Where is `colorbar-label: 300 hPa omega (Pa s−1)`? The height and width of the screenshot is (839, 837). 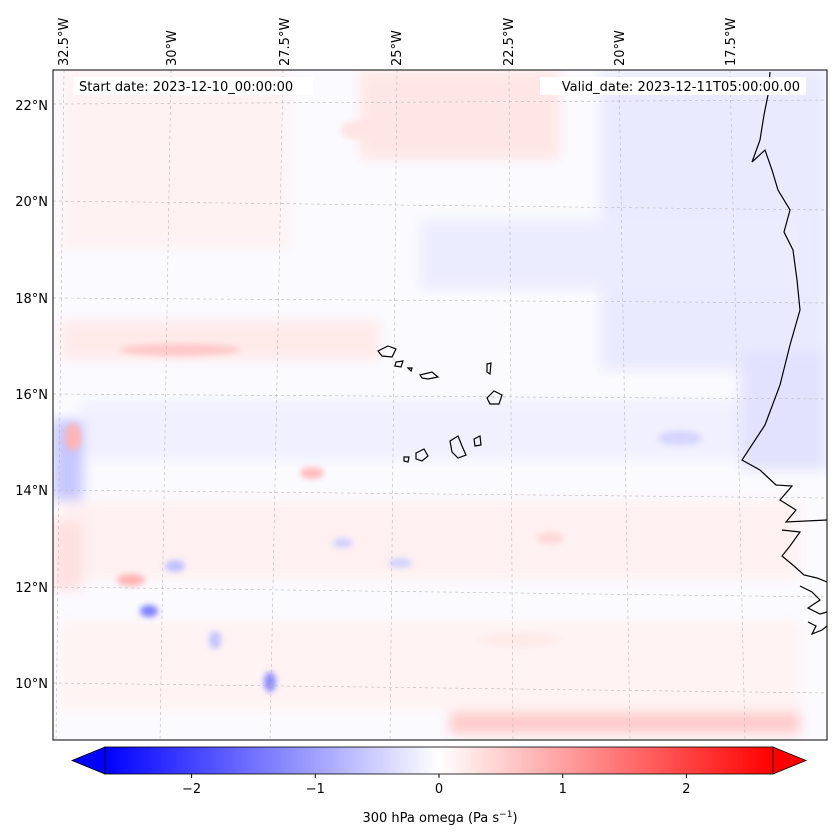
colorbar-label: 300 hPa omega (Pa s−1) is located at coordinates (439, 818).